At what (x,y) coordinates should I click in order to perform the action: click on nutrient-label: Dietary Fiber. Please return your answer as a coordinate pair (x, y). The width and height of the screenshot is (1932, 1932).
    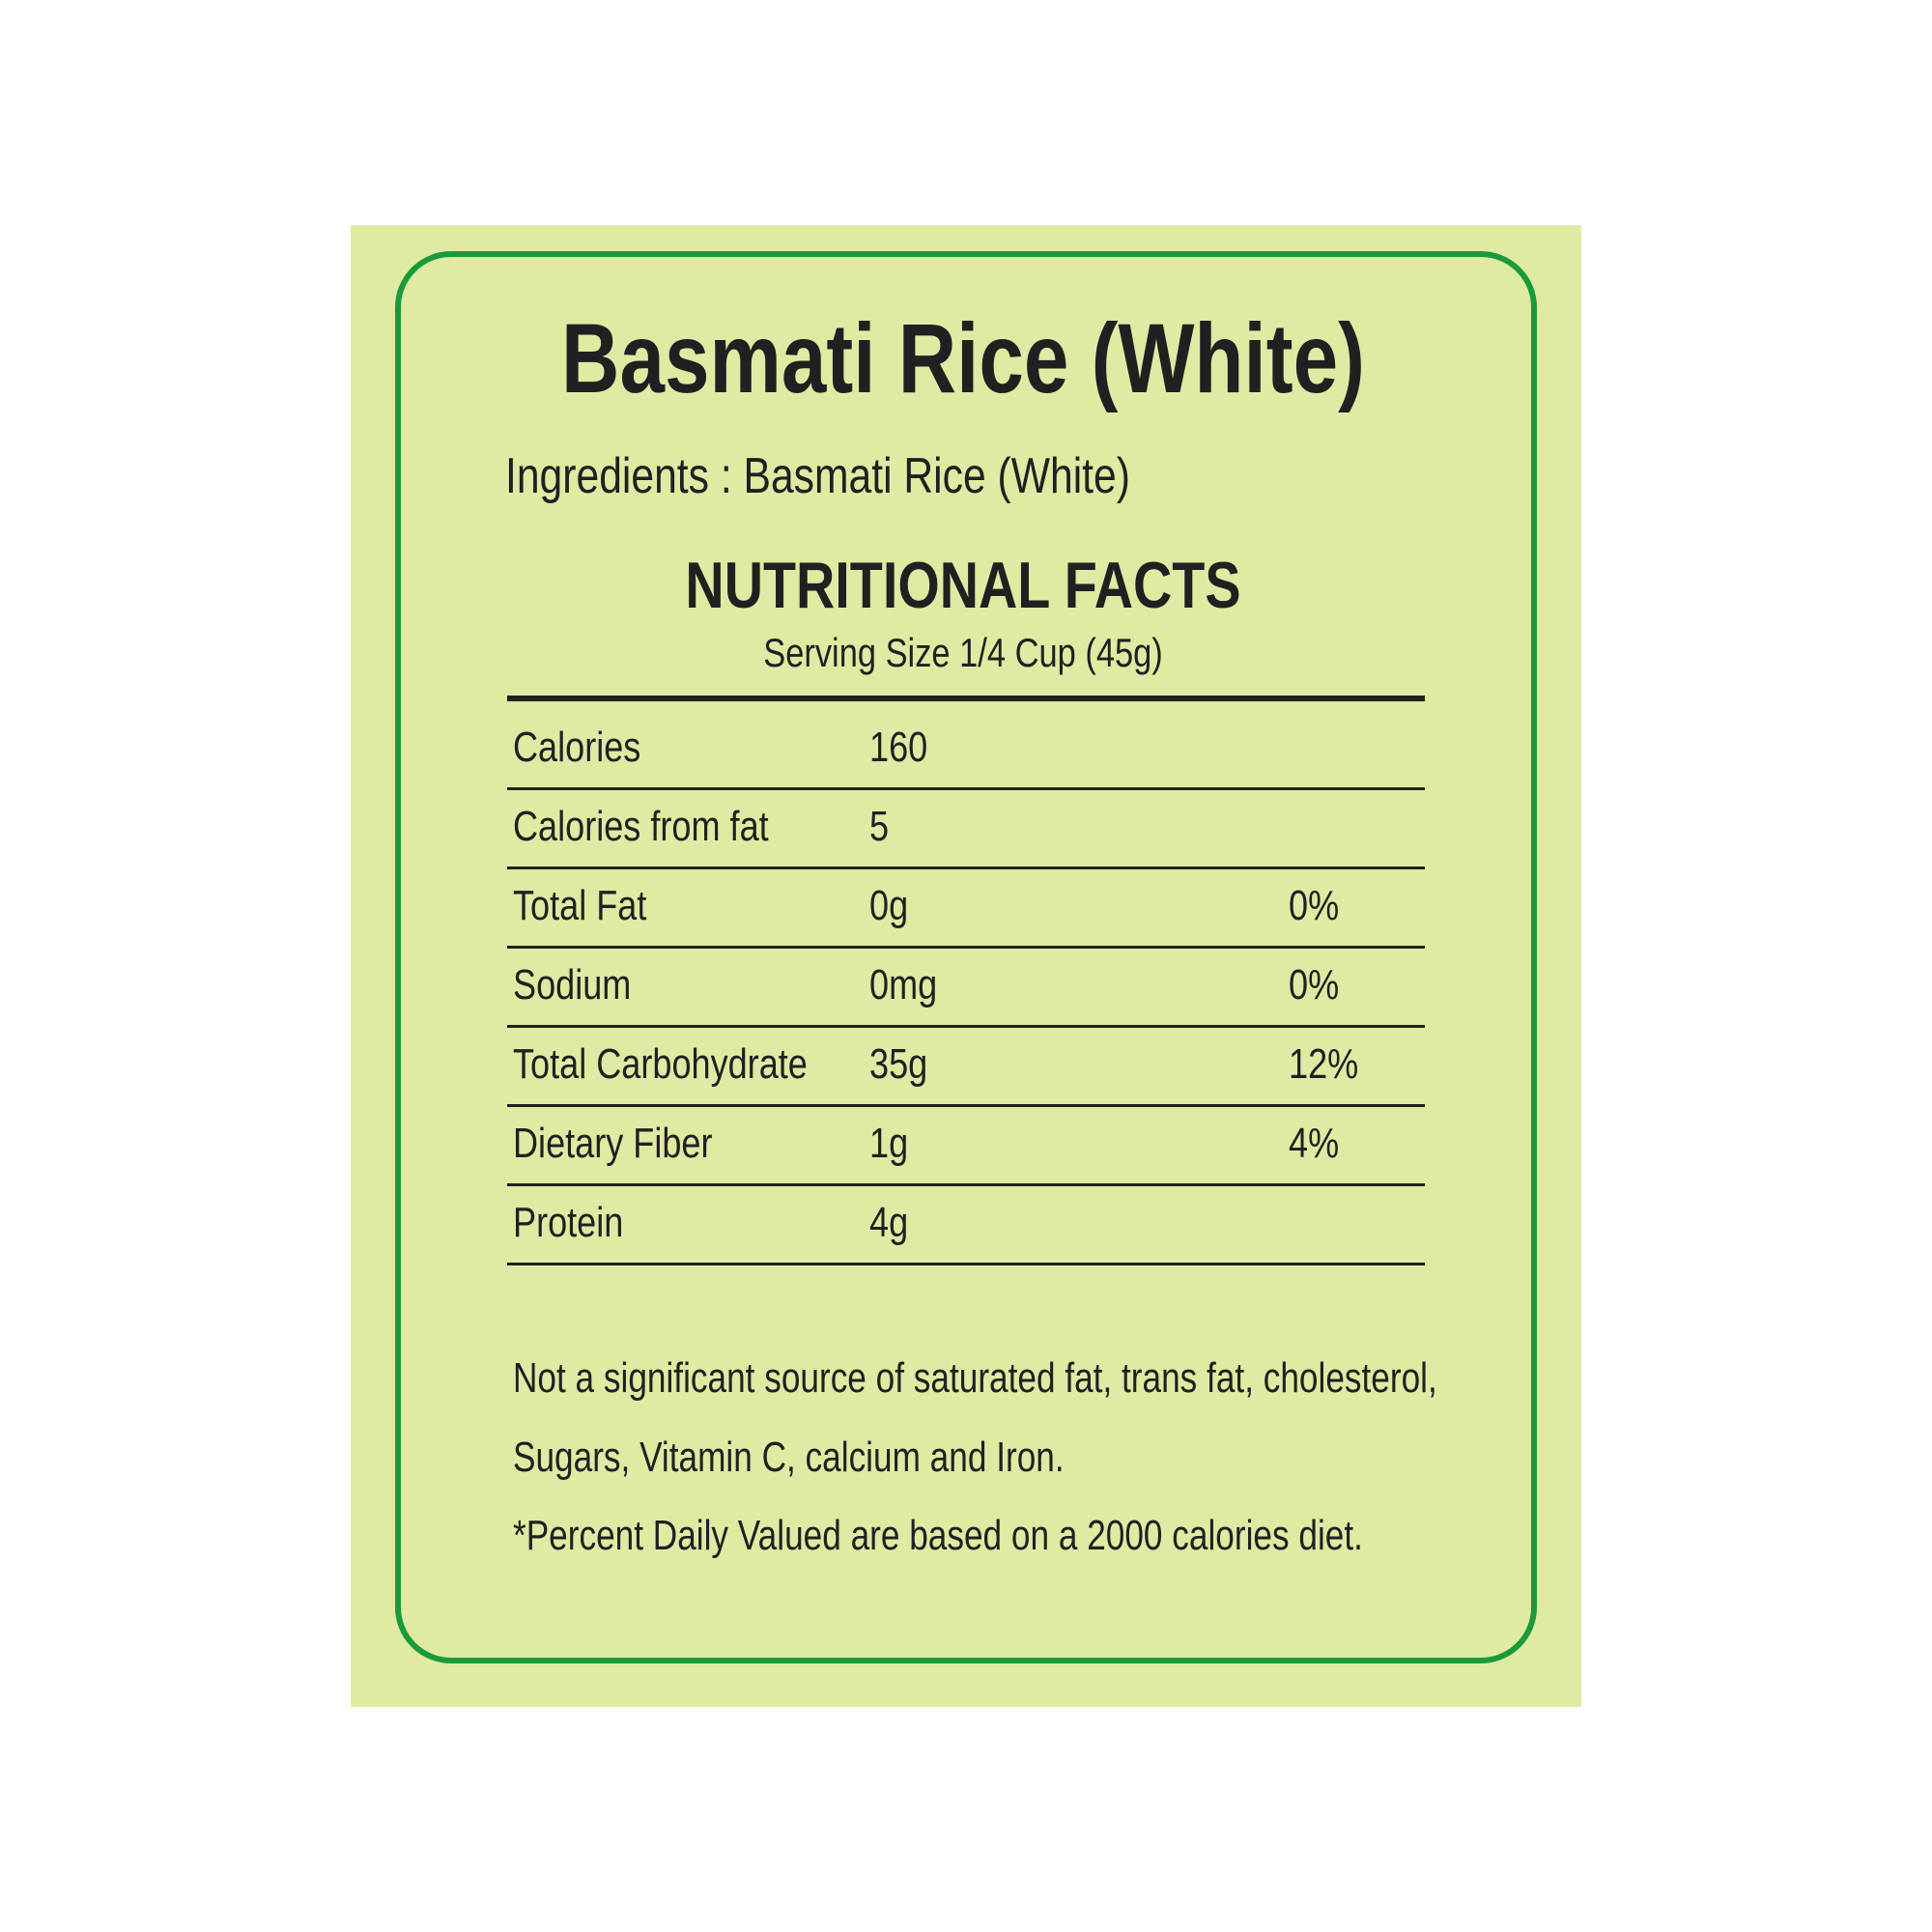
    Looking at the image, I should click on (613, 1143).